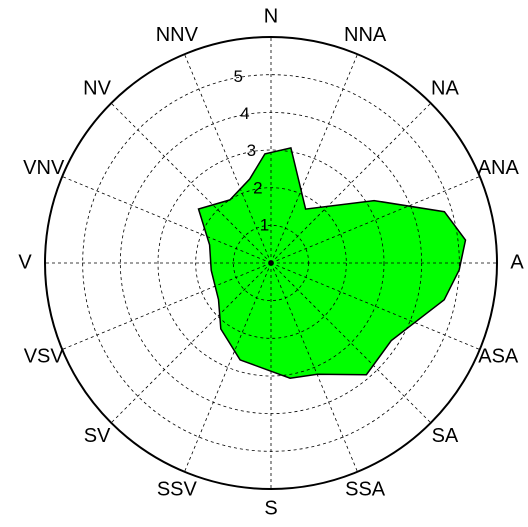 This screenshot has height=527, width=528. What do you see at coordinates (445, 88) in the screenshot?
I see `angle-label: NA` at bounding box center [445, 88].